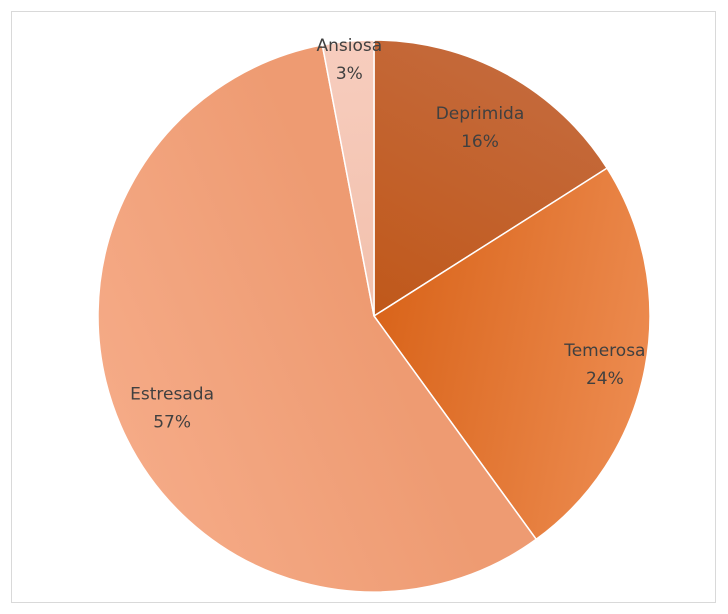  What do you see at coordinates (605, 379) in the screenshot?
I see `slice-value-label: 24%` at bounding box center [605, 379].